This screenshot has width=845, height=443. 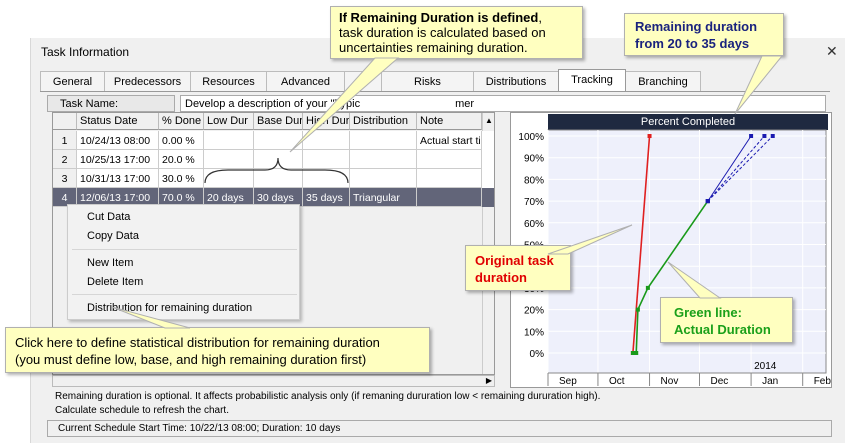 I want to click on chart-title: Percent Completed, so click(x=688, y=122).